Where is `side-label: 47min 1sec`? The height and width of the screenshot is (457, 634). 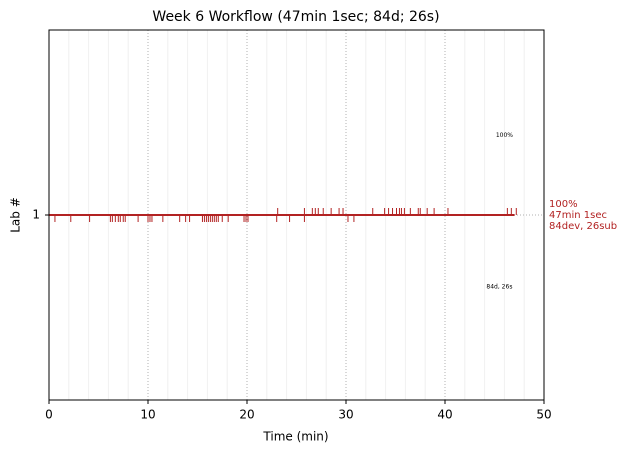 side-label: 47min 1sec is located at coordinates (578, 215).